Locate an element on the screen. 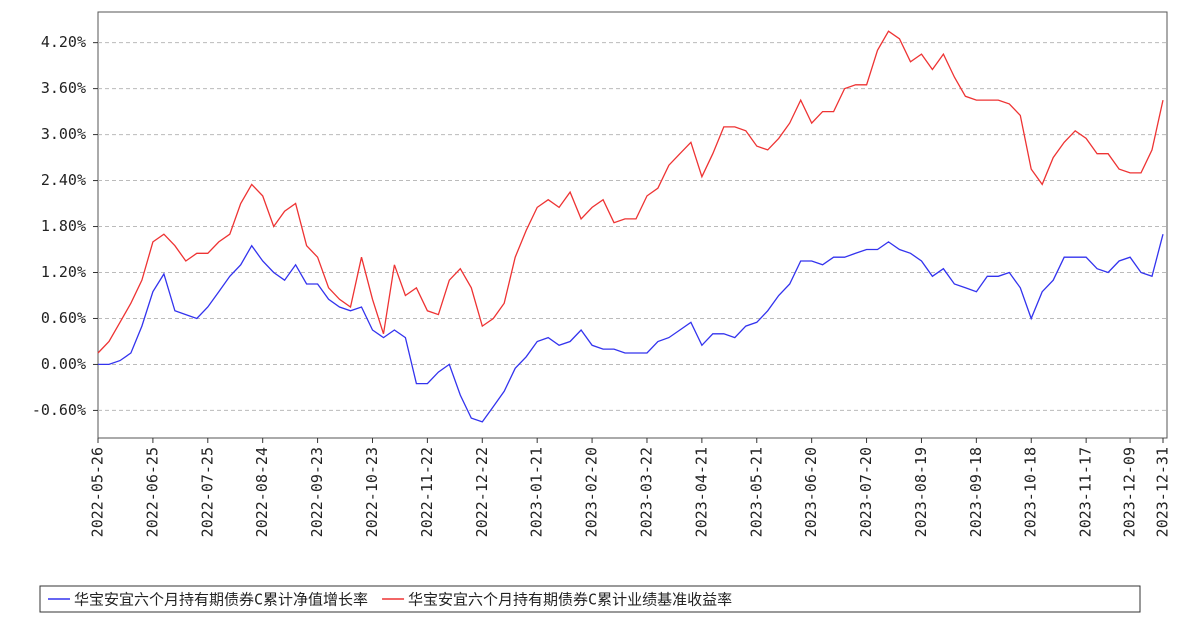 The height and width of the screenshot is (618, 1178). x-tick-label: 2022-12-22 is located at coordinates (482, 492).